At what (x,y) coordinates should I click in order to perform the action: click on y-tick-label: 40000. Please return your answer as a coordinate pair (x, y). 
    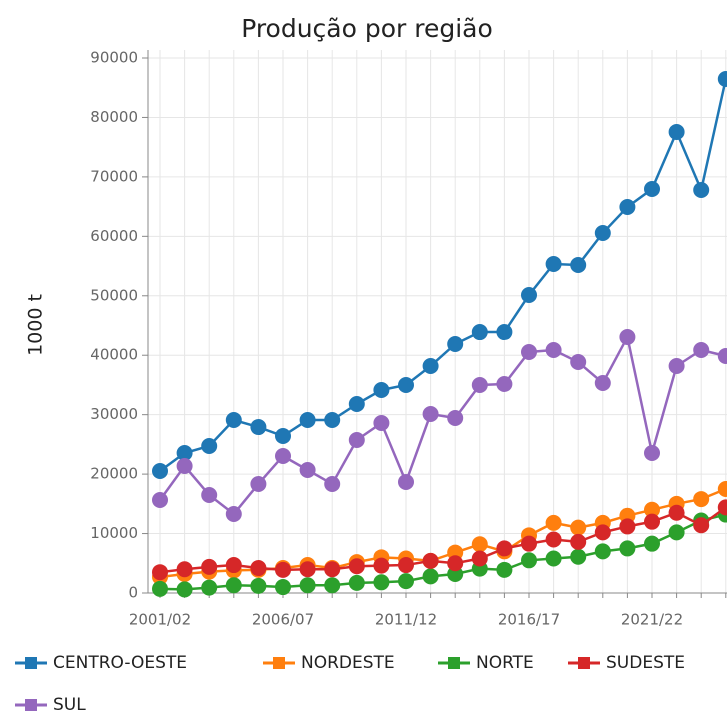
    Looking at the image, I should click on (114, 355).